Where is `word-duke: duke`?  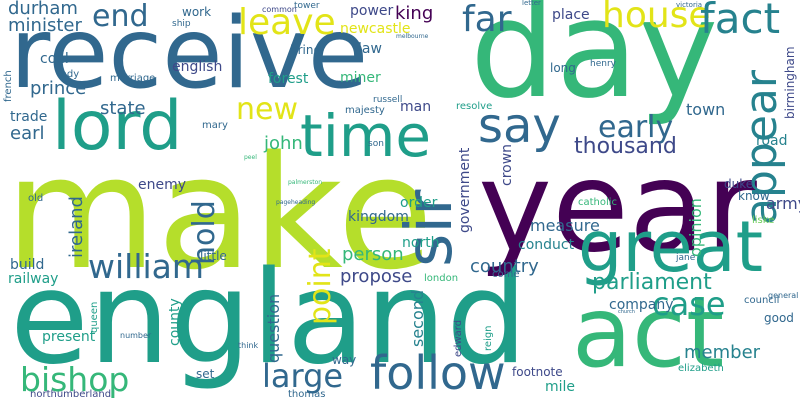
word-duke: duke is located at coordinates (739, 184).